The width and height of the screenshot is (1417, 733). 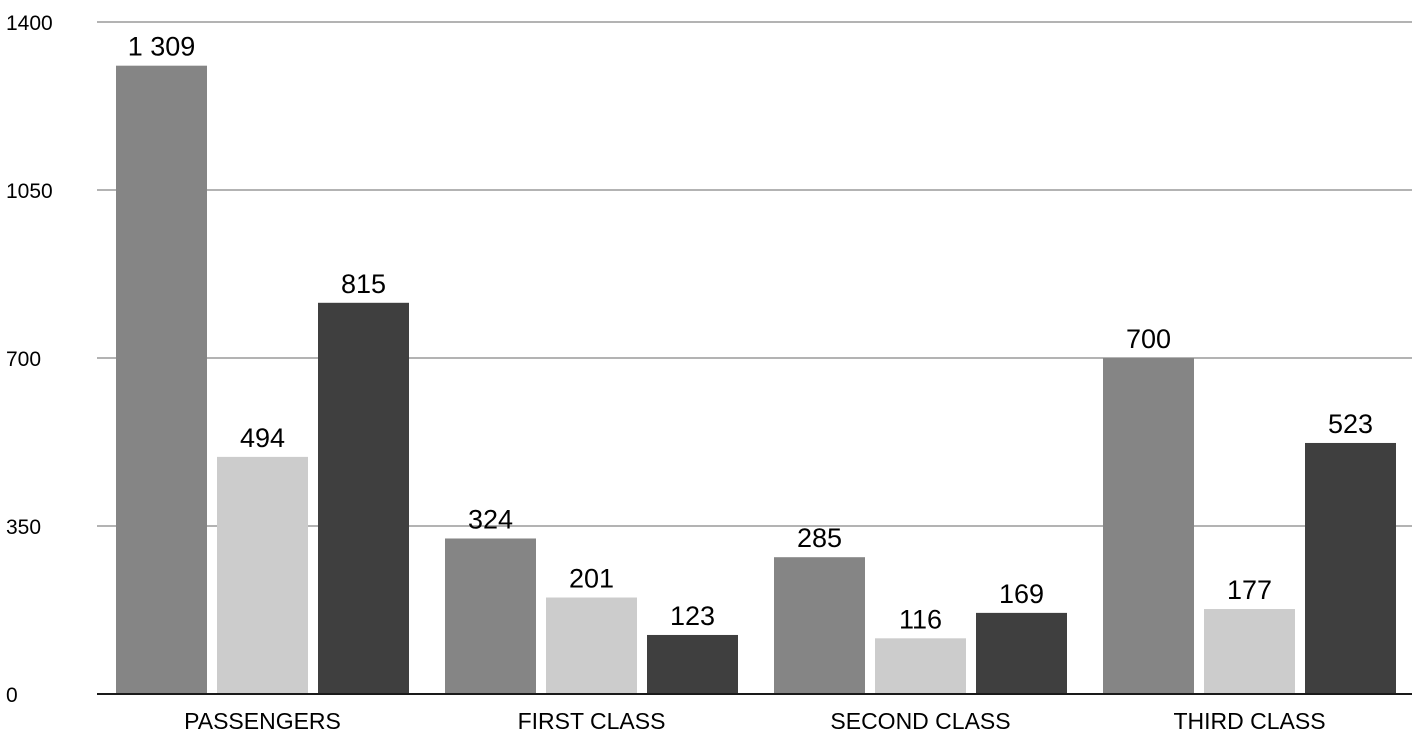 What do you see at coordinates (1249, 720) in the screenshot?
I see `x-category-label: THIRD CLASS` at bounding box center [1249, 720].